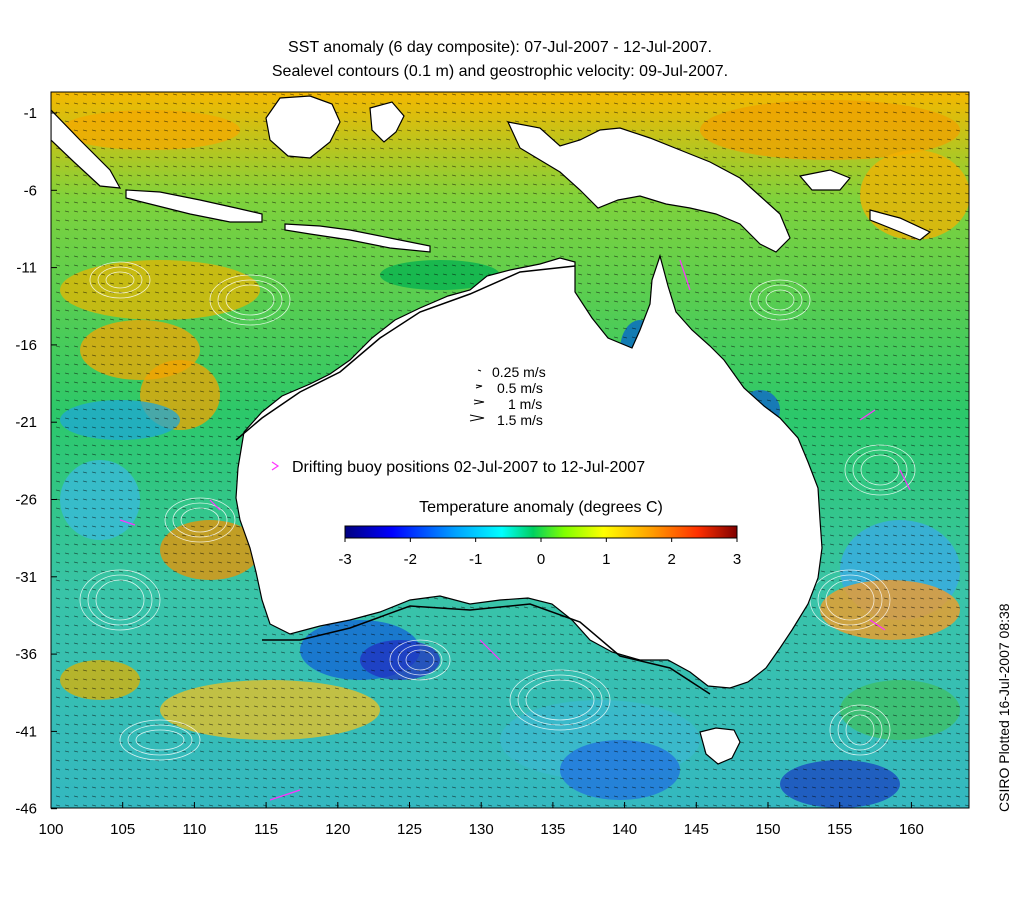  Describe the element at coordinates (266, 829) in the screenshot. I see `x-tick-label: 115` at that location.